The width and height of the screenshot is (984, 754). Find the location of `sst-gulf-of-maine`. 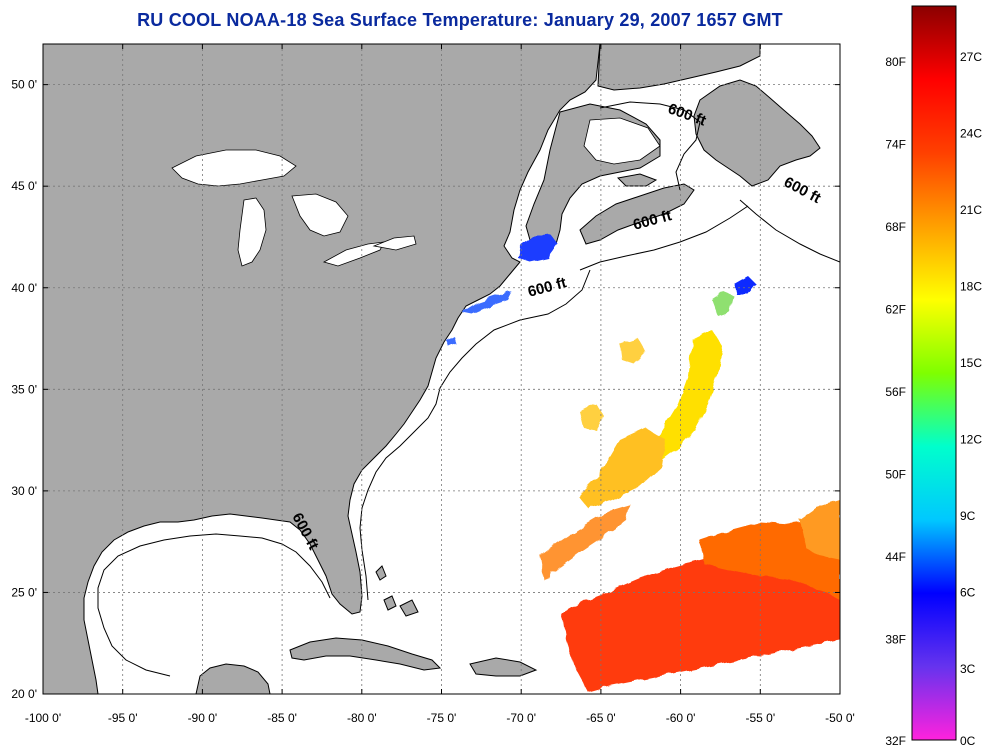

sst-gulf-of-maine is located at coordinates (538, 248).